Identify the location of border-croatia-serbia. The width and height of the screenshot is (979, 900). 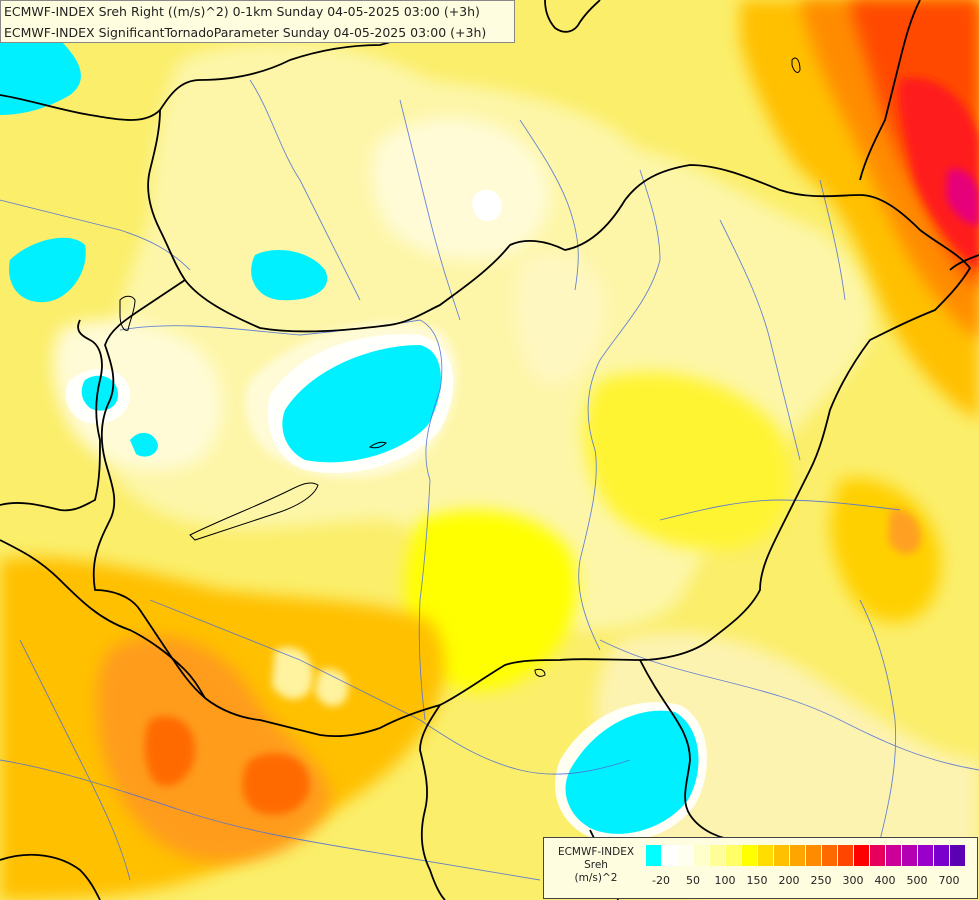
(432, 802).